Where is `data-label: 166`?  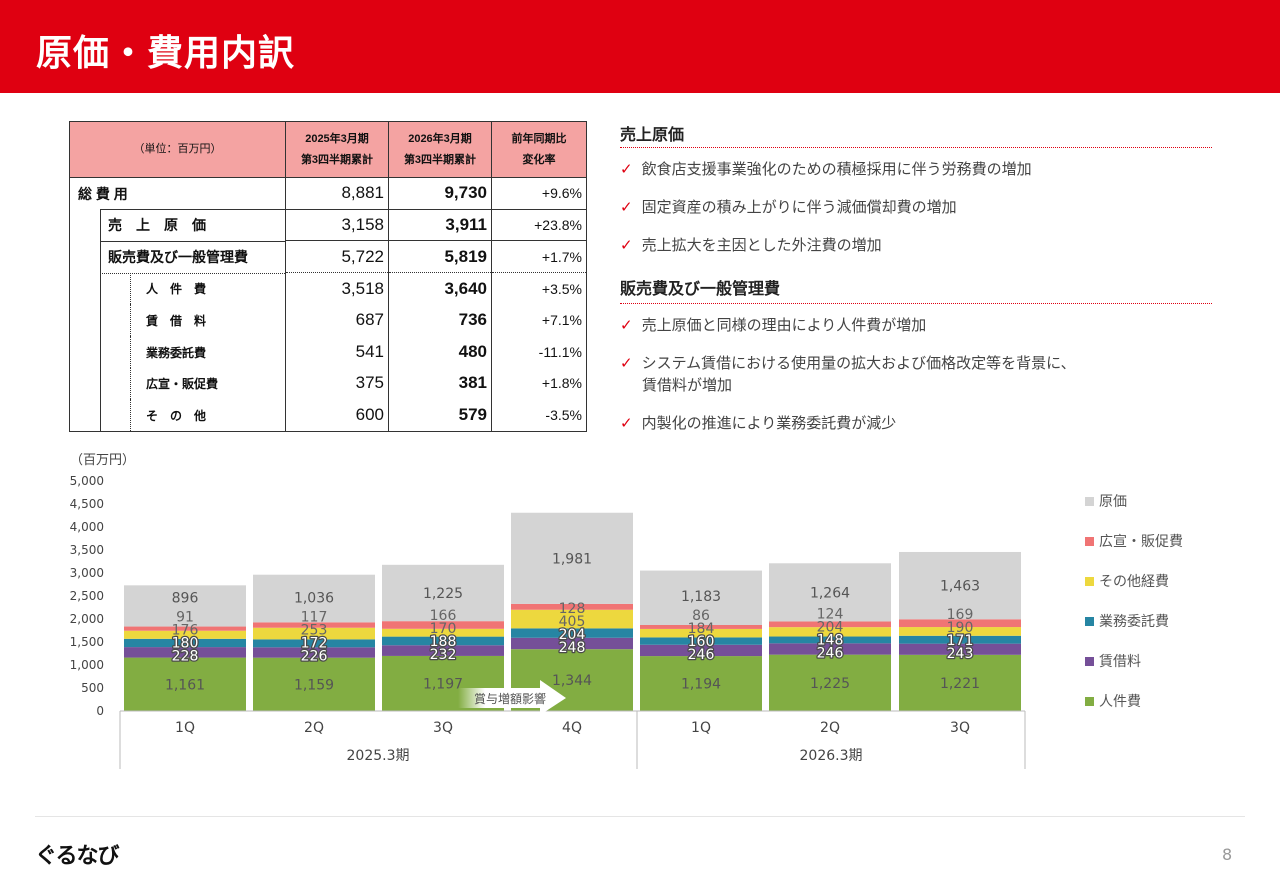 data-label: 166 is located at coordinates (443, 616).